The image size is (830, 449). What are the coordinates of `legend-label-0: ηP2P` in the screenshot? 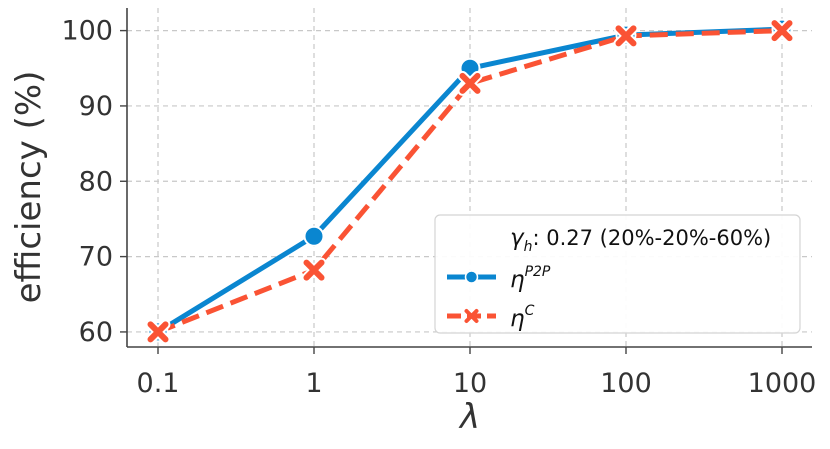 It's located at (530, 278).